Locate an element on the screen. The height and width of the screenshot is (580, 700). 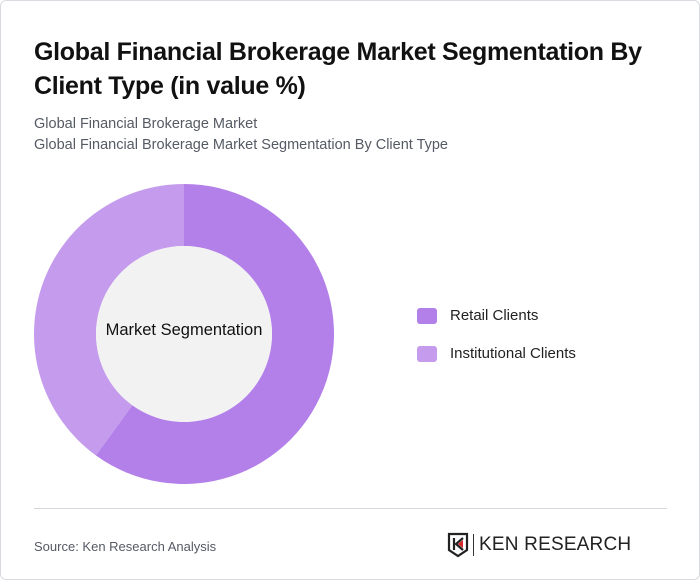
chart-subtitle: Global Financial Brokerage Market is located at coordinates (146, 124).